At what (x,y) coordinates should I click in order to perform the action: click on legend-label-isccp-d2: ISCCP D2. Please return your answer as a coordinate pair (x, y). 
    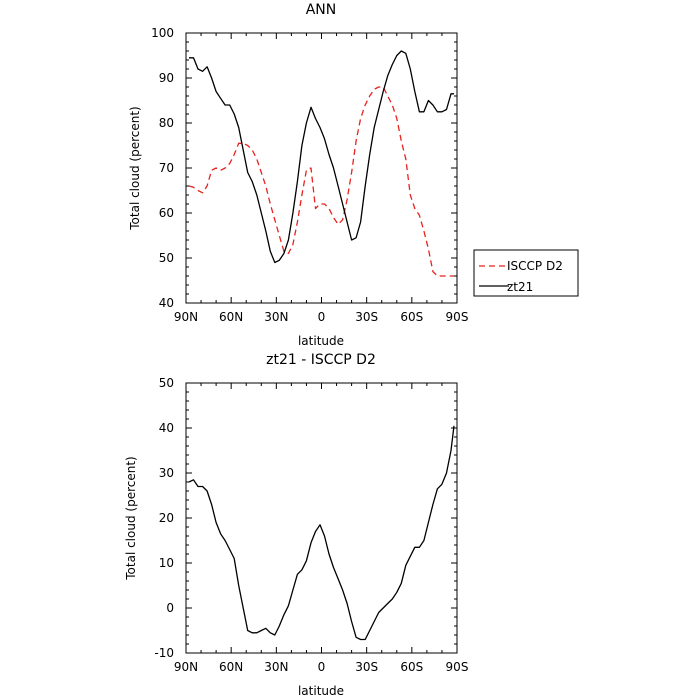
    Looking at the image, I should click on (535, 266).